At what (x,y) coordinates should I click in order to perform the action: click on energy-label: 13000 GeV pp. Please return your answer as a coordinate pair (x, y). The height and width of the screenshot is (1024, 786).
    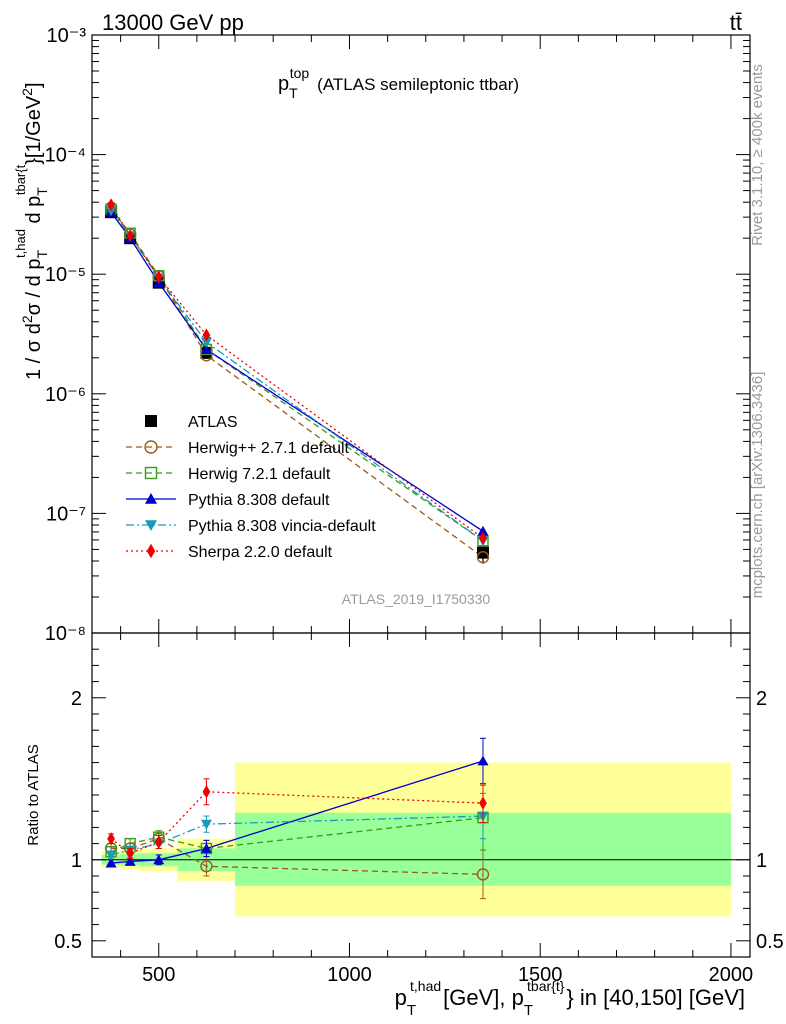
    Looking at the image, I should click on (173, 22).